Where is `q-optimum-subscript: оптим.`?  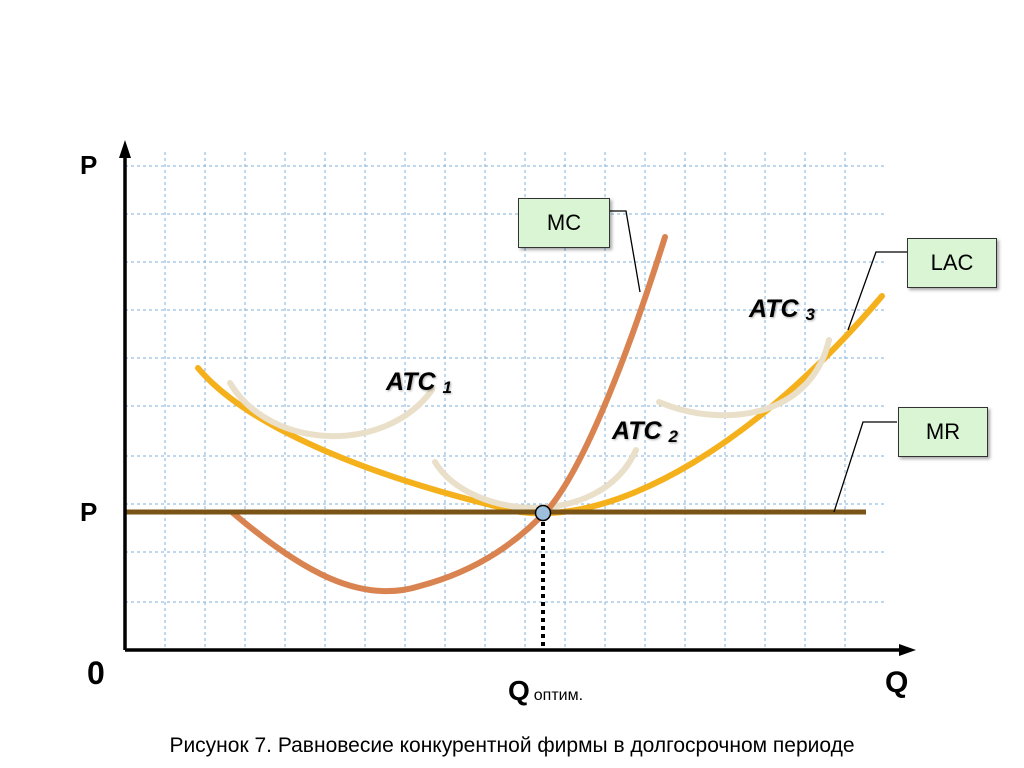 q-optimum-subscript: оптим. is located at coordinates (558, 695).